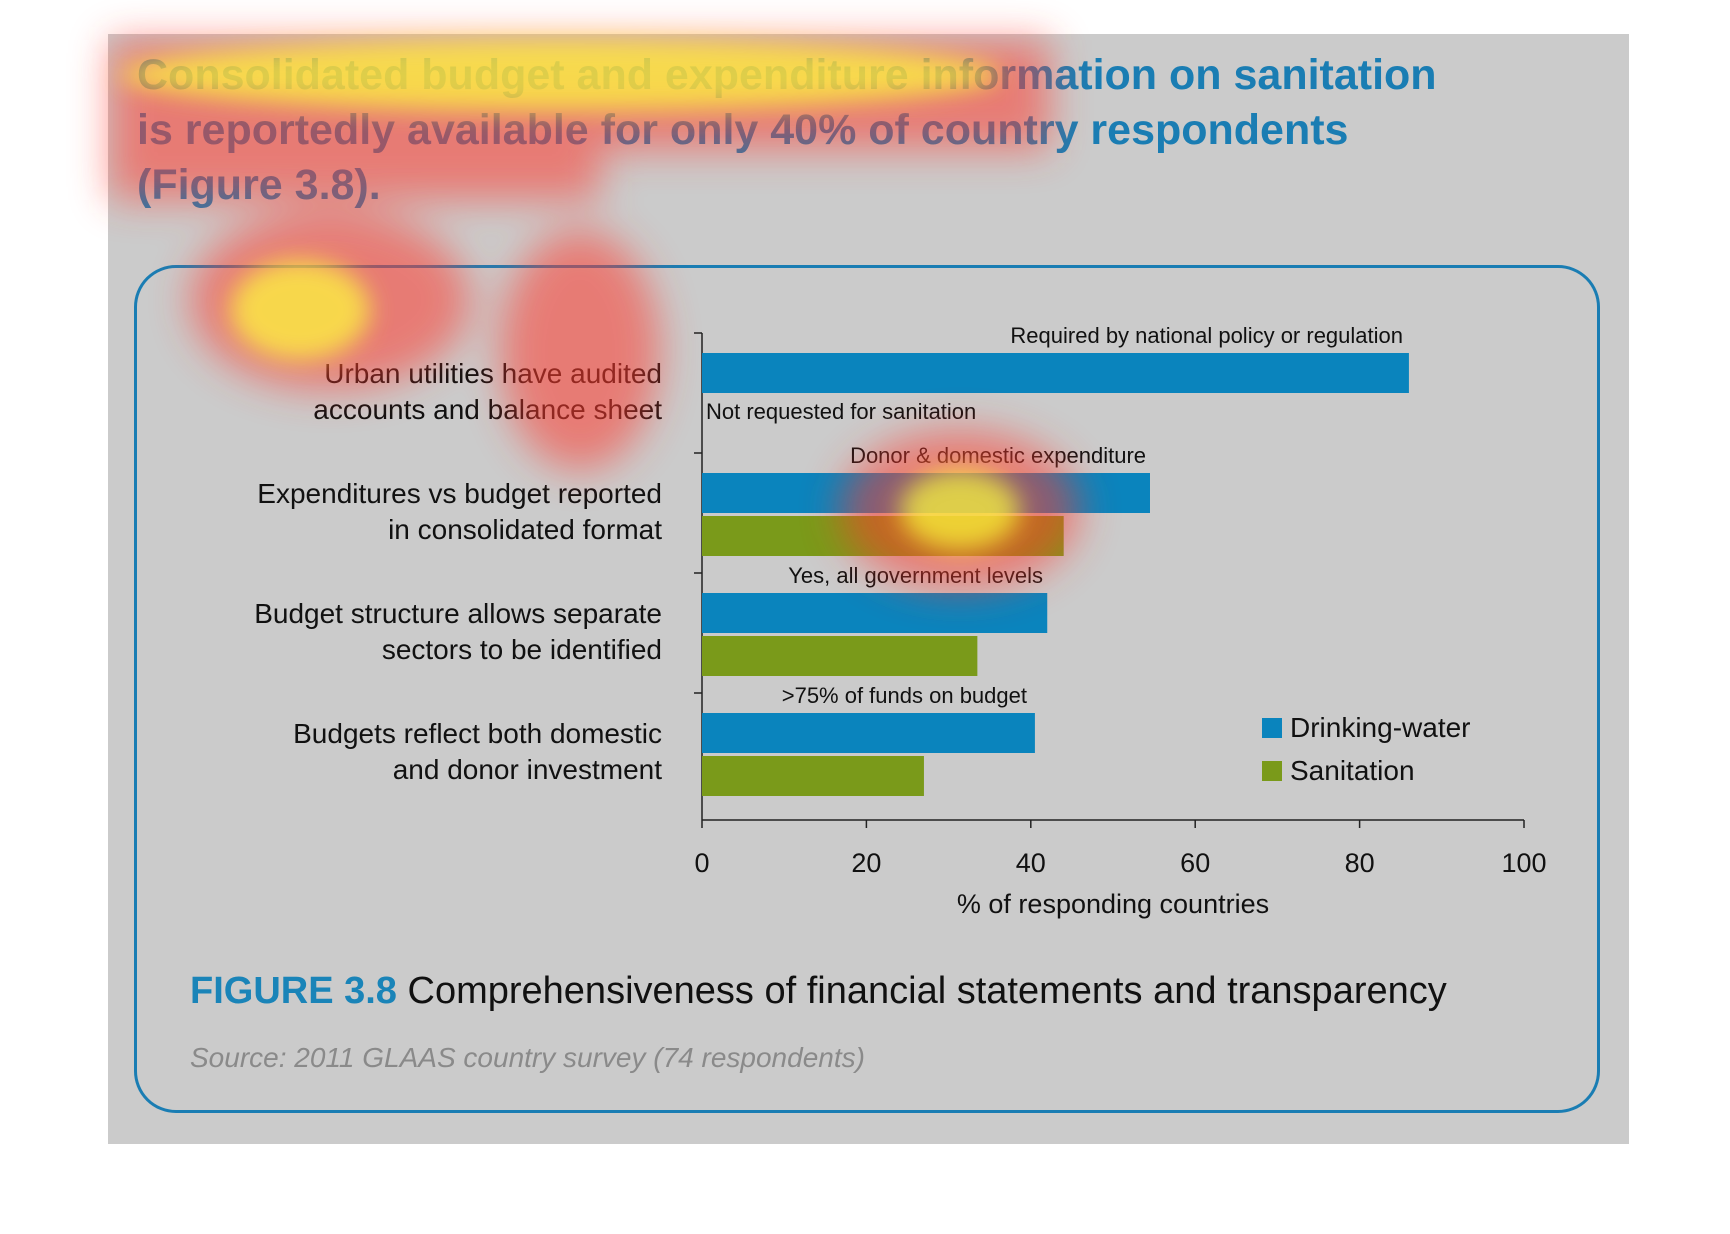  What do you see at coordinates (459, 493) in the screenshot?
I see `category-label: Expenditures vs budget reported` at bounding box center [459, 493].